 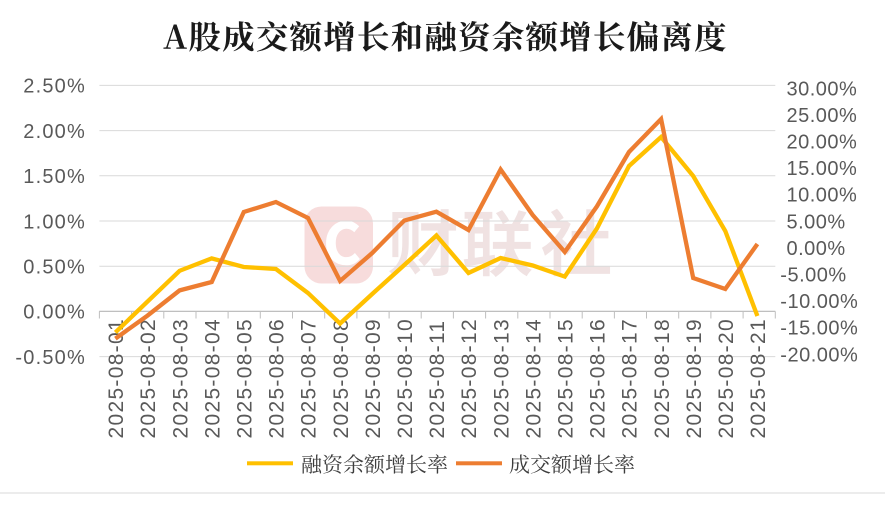 I want to click on svg-text: 2025-08-10, so click(x=405, y=378).